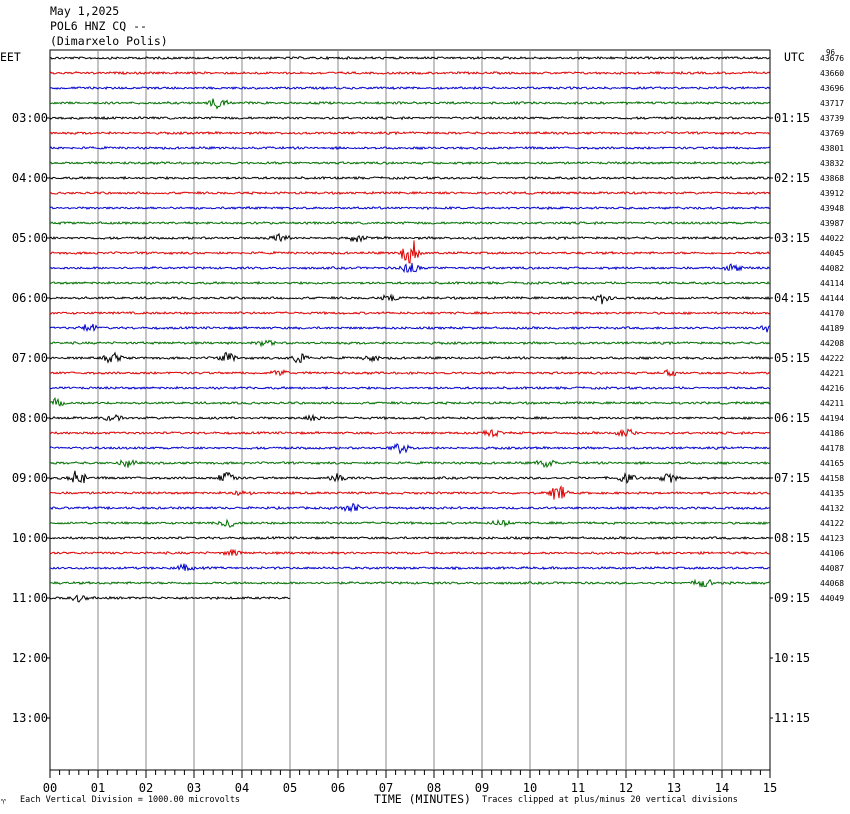 Image resolution: width=850 pixels, height=814 pixels. I want to click on trace-count-label: 44211, so click(832, 403).